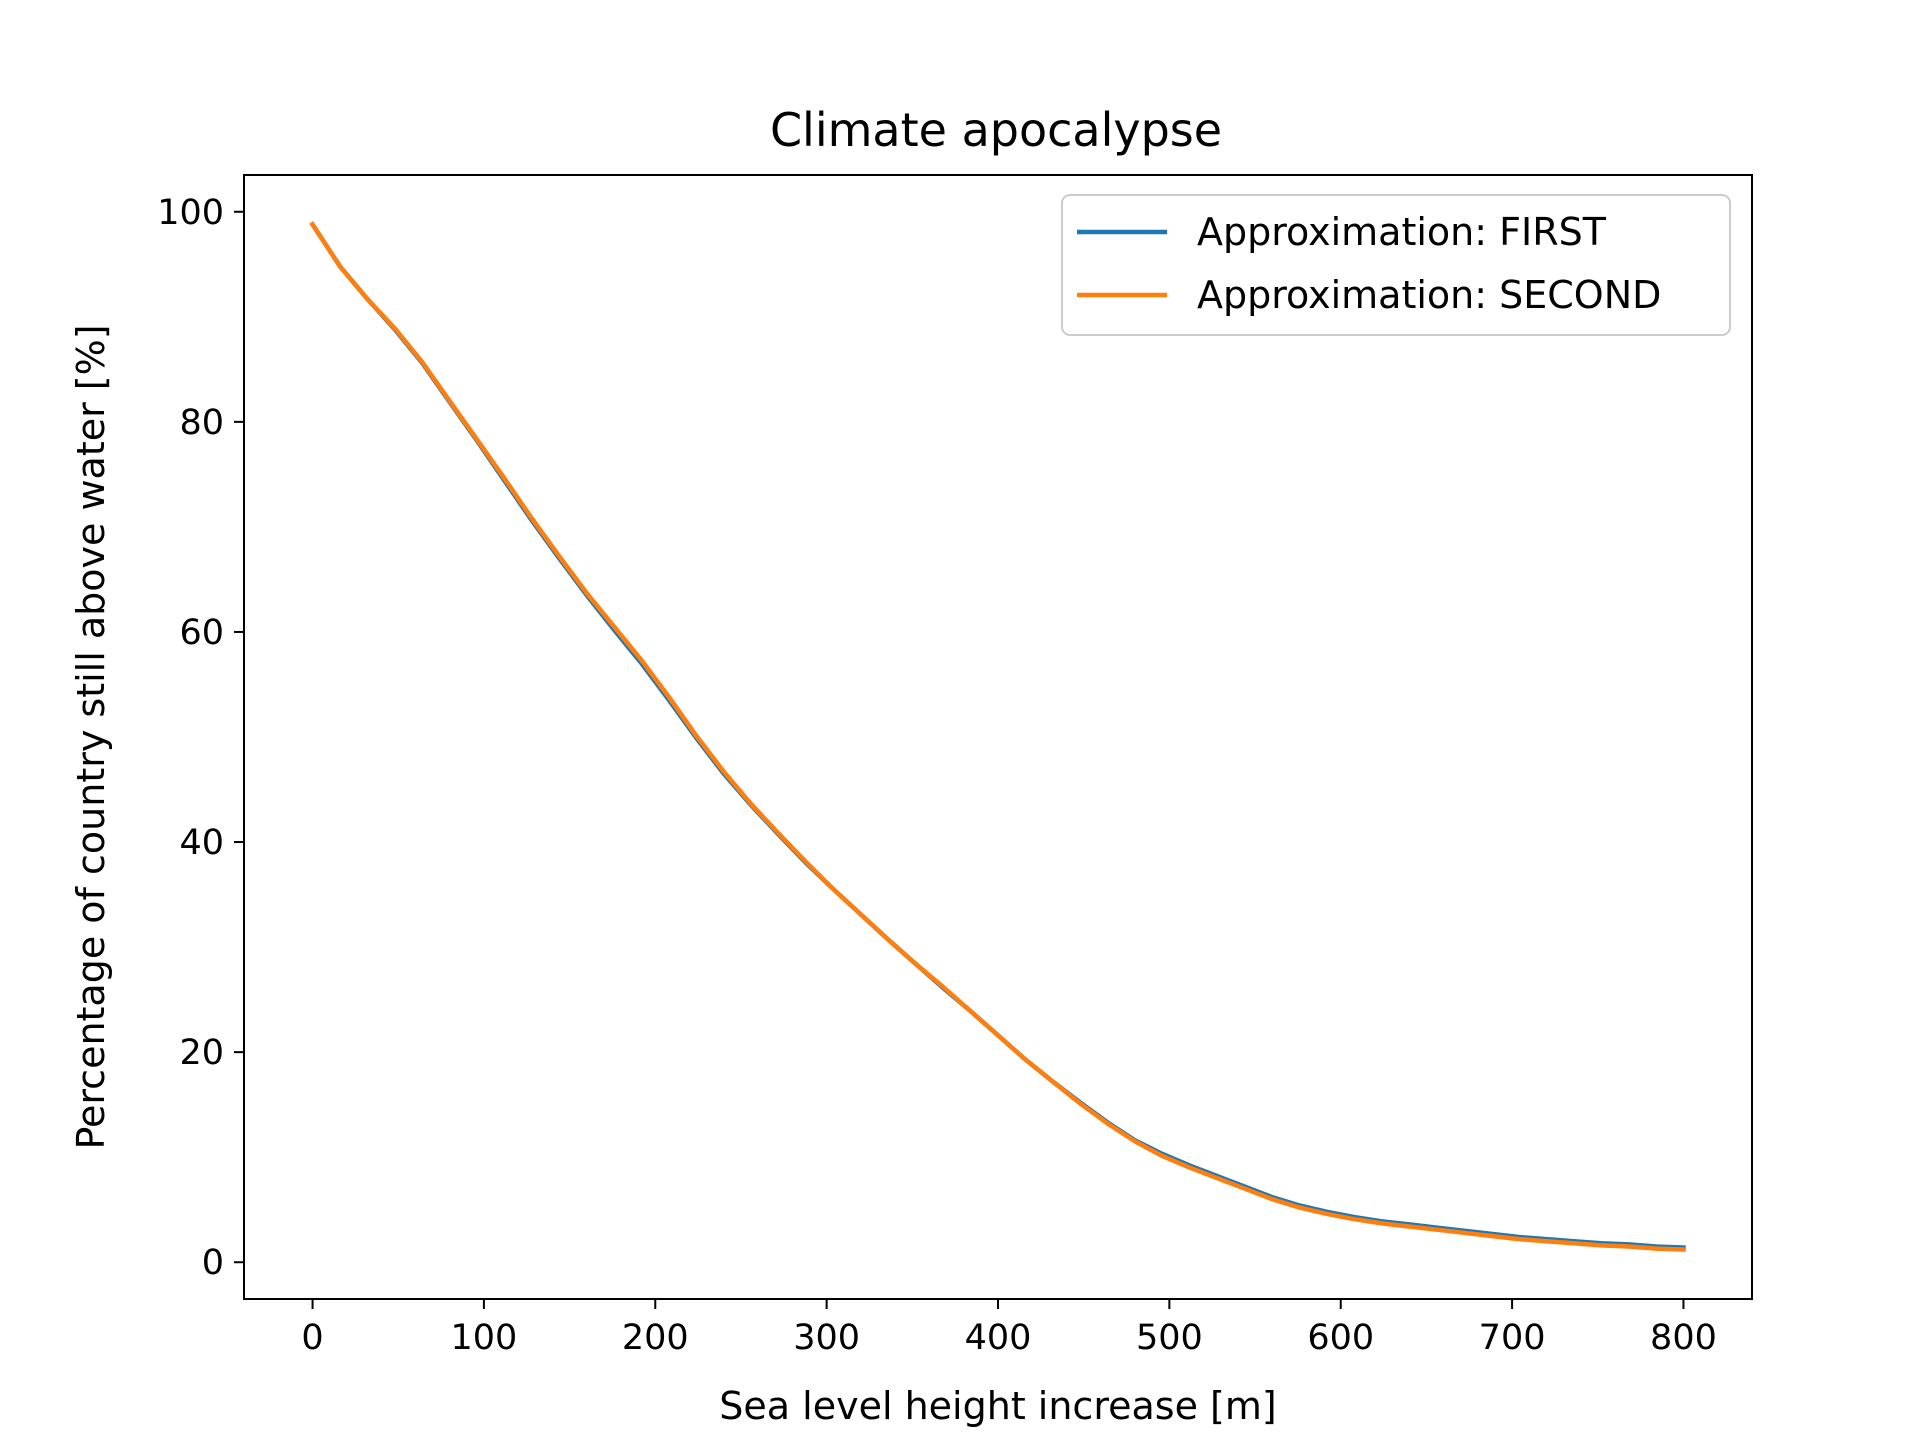  I want to click on x-tick-label: 400, so click(998, 1338).